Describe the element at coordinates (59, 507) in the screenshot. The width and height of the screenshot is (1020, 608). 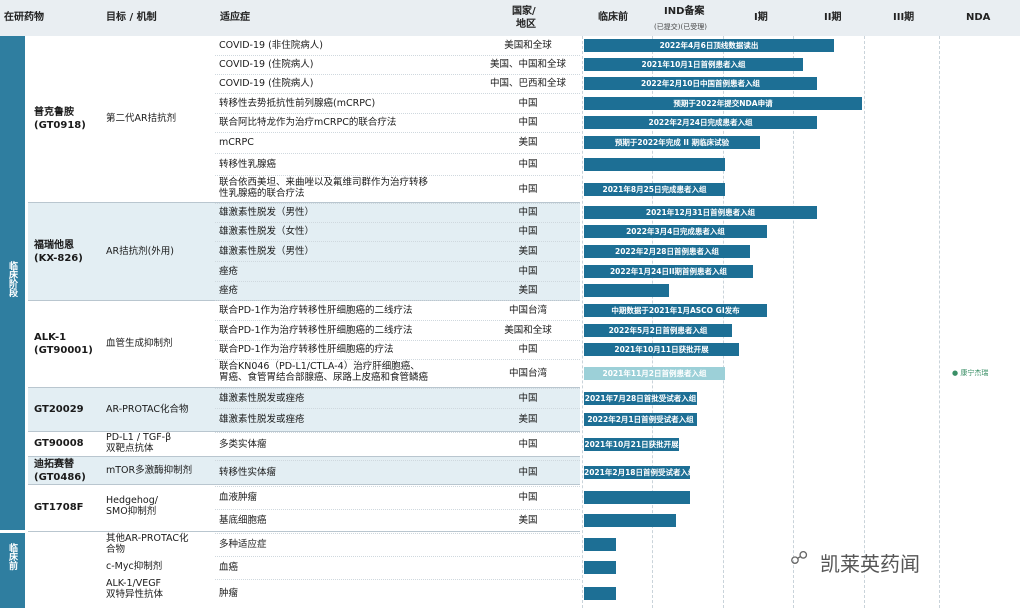
I see `drug-gt1708f-name: GT1708F` at that location.